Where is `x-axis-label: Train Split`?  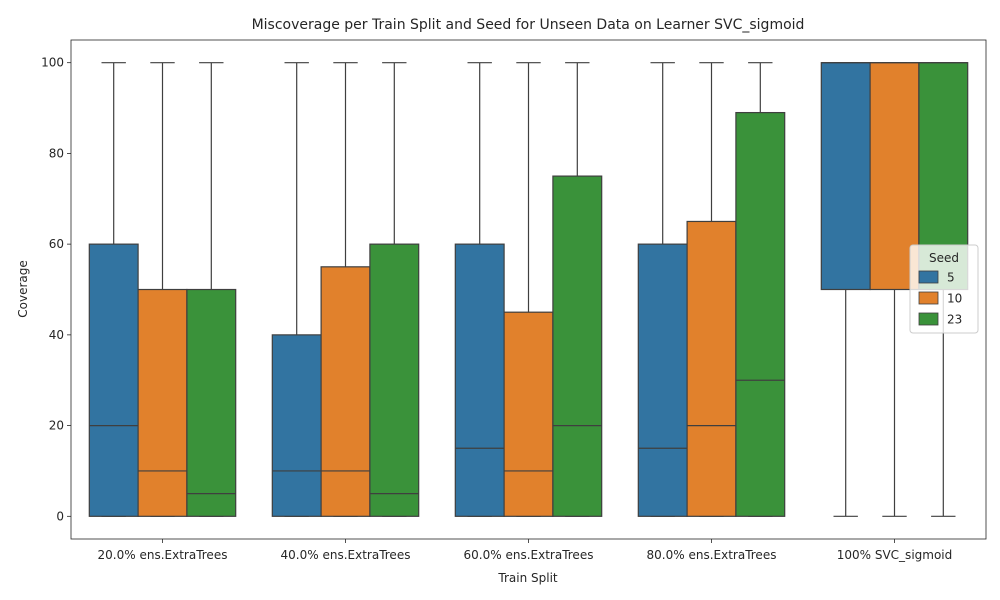 x-axis-label: Train Split is located at coordinates (527, 578).